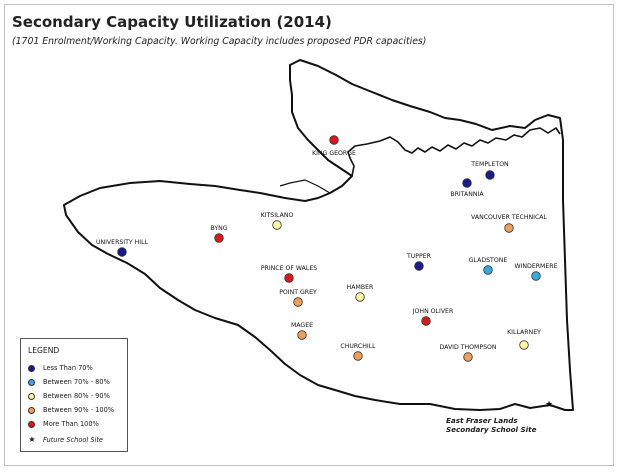 The height and width of the screenshot is (472, 620). Describe the element at coordinates (488, 270) in the screenshot. I see `school-marker-gladstone` at that location.